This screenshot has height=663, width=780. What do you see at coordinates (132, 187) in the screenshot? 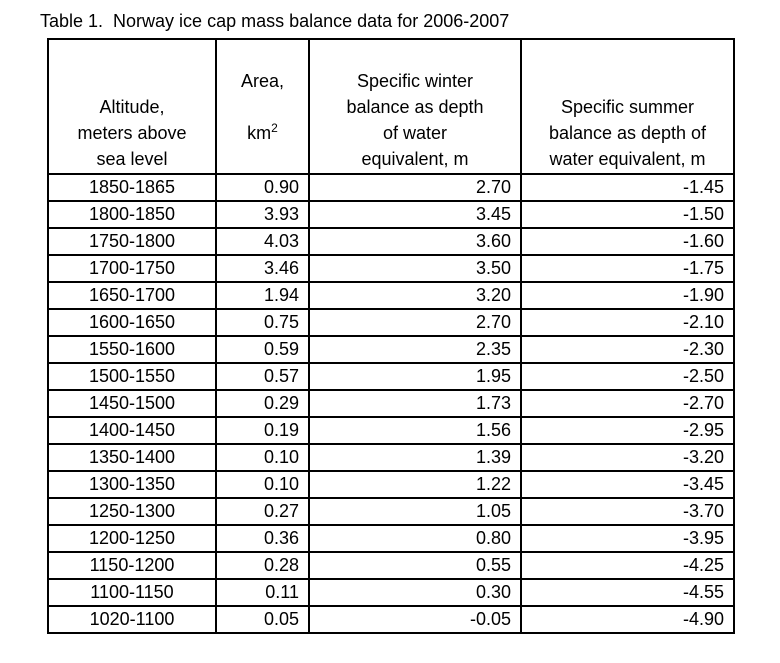
I see `altitude-cell: 1850-1865` at bounding box center [132, 187].